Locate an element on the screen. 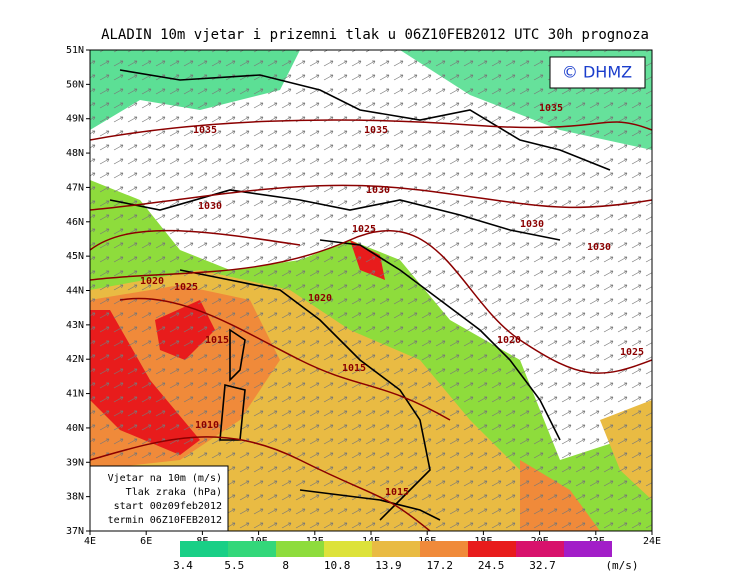 The image size is (740, 582). legend-line: Vjetar na 10m (m/s) is located at coordinates (165, 478).